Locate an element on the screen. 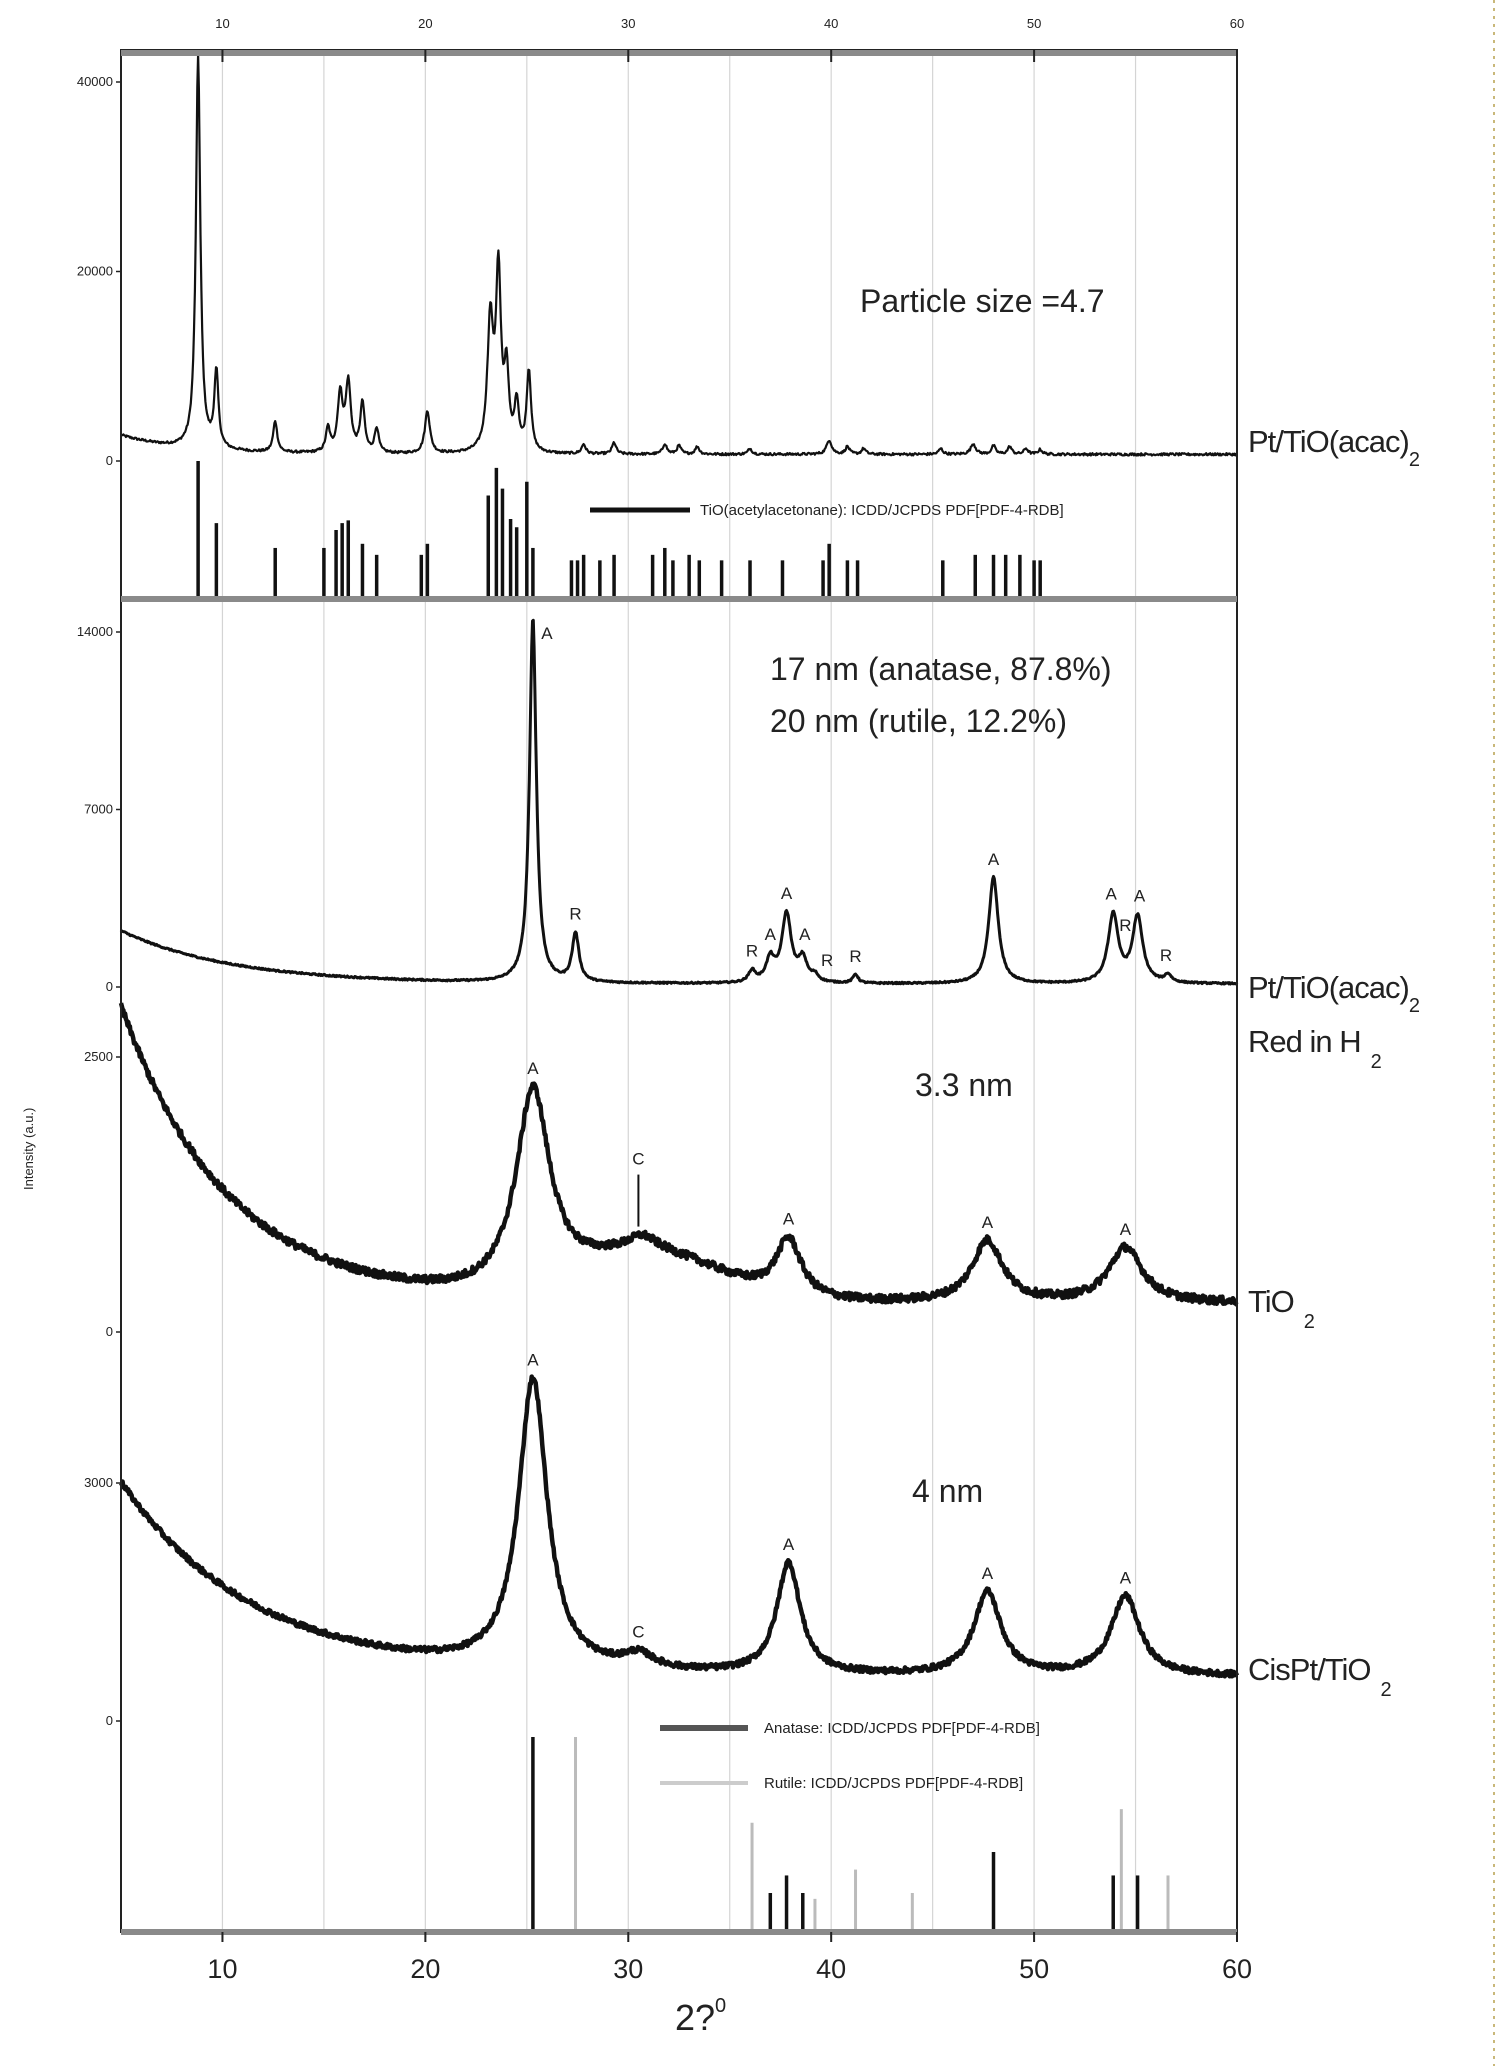 Image resolution: width=1500 pixels, height=2066 pixels. annotation-cispt-size: 4 nm is located at coordinates (947, 1491).